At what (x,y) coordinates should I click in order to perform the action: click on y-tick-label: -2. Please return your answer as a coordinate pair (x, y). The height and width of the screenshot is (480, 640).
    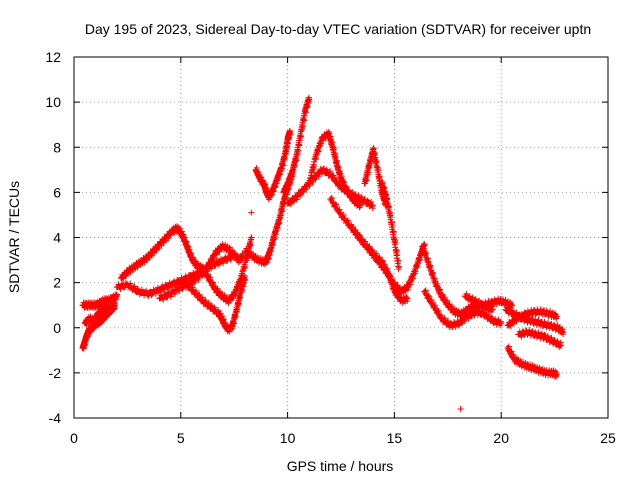
    Looking at the image, I should click on (55, 373).